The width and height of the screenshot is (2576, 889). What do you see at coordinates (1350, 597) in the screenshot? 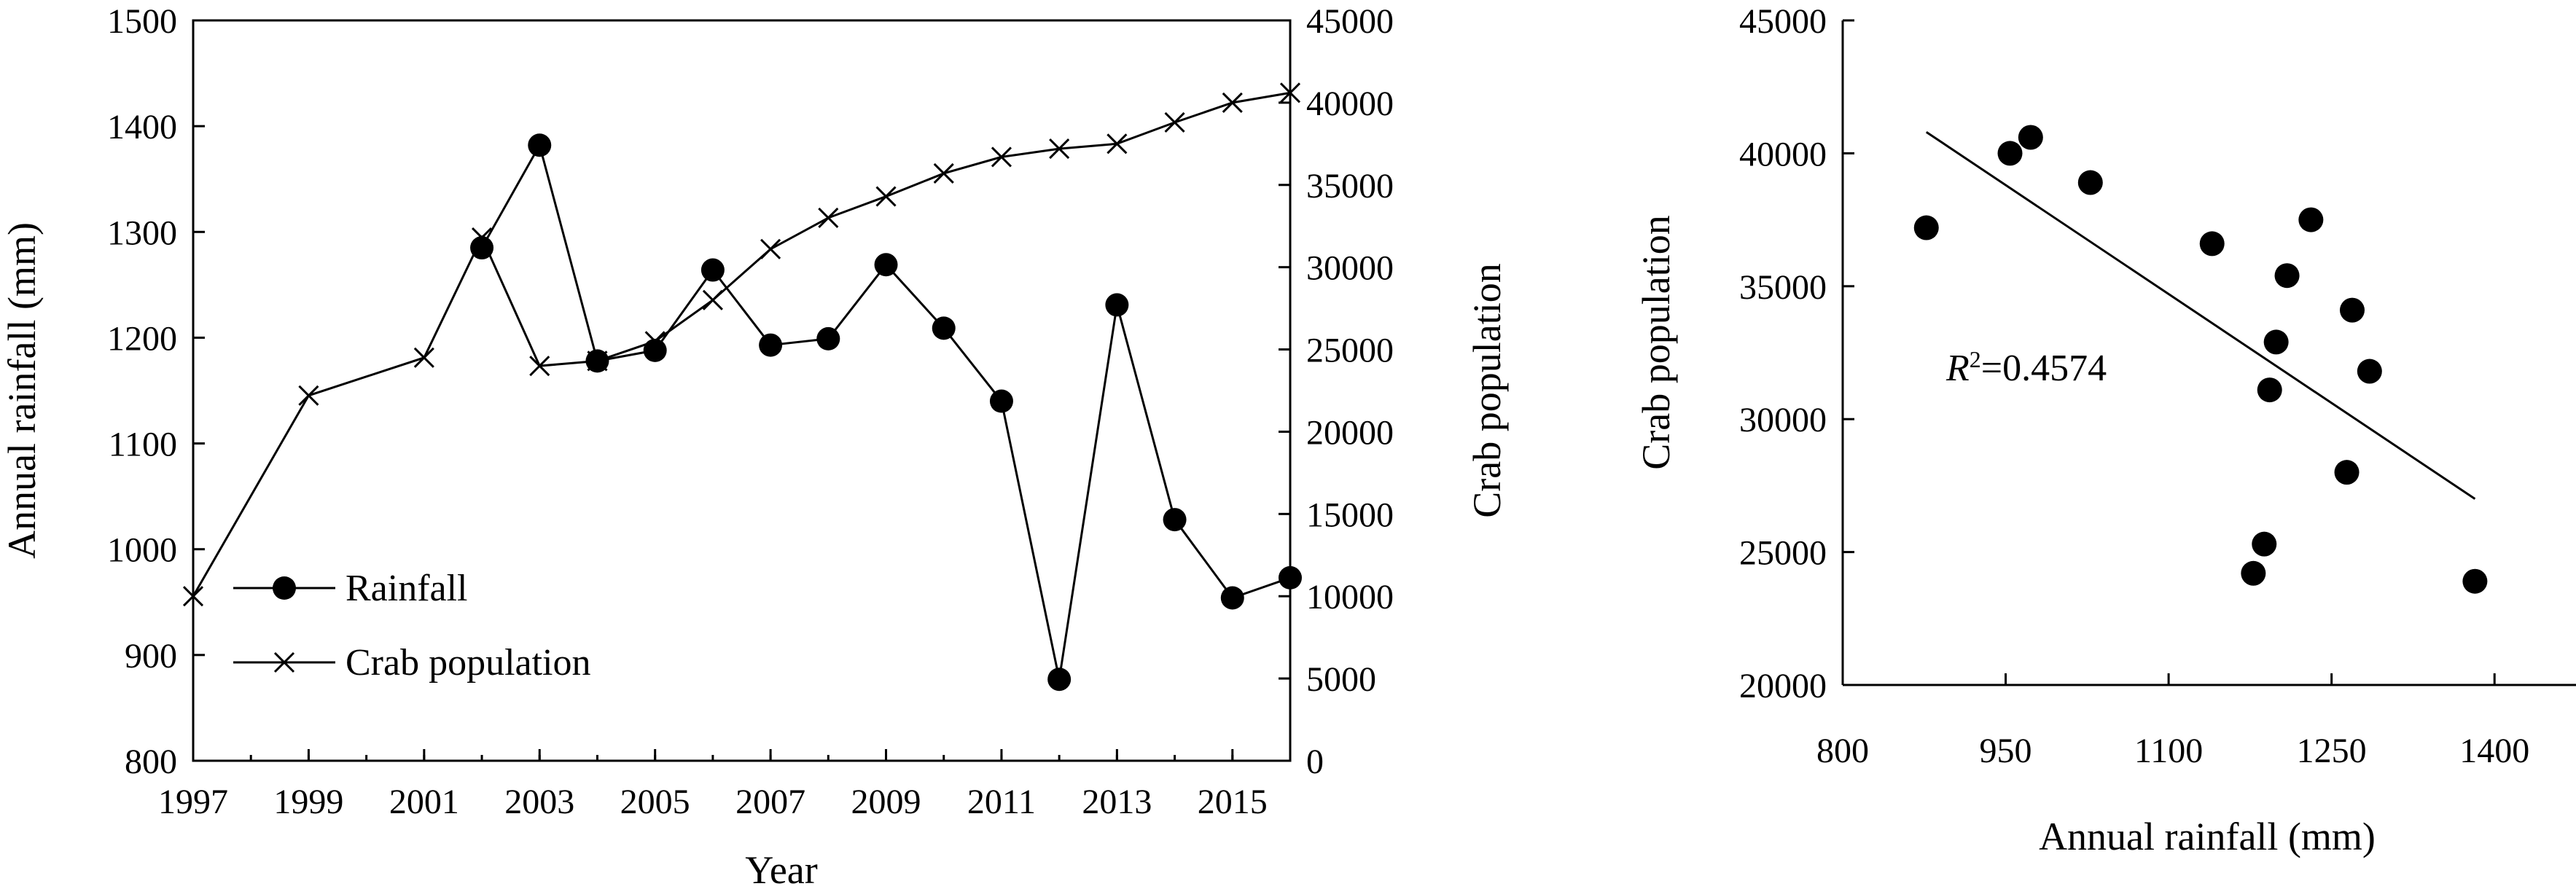
I see `y2-tick-label-10000: 10000` at bounding box center [1350, 597].